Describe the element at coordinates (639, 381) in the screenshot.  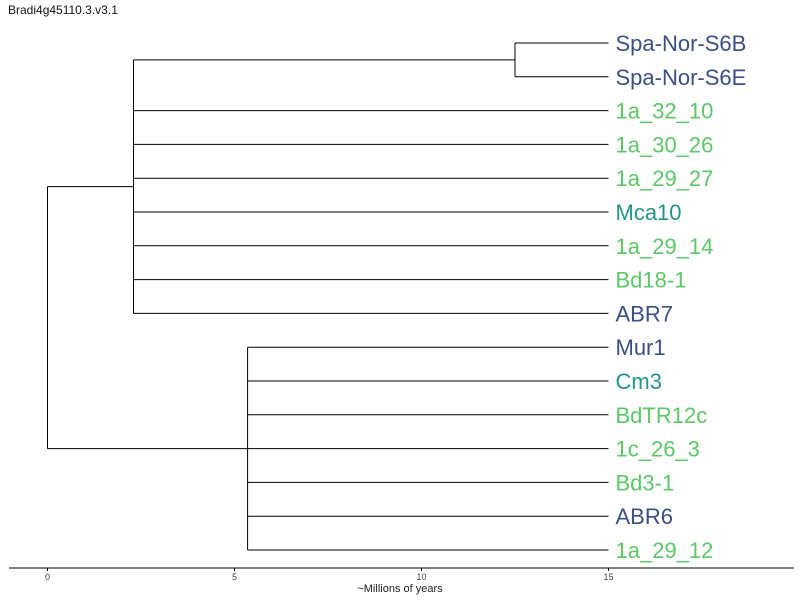
I see `leaf-label: Cm3` at that location.